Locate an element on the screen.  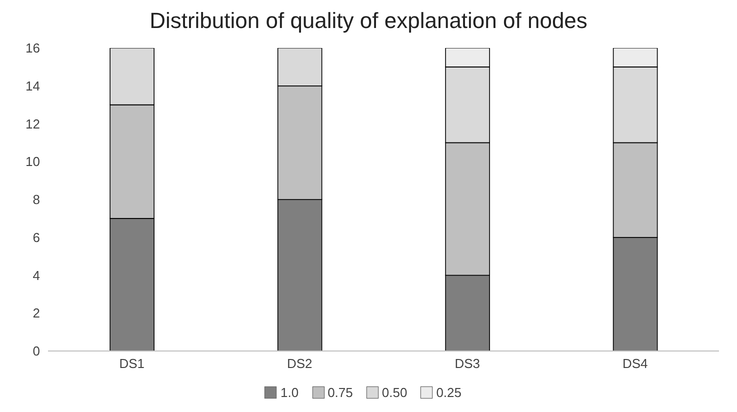
y-tick-label: 6 is located at coordinates (36, 237).